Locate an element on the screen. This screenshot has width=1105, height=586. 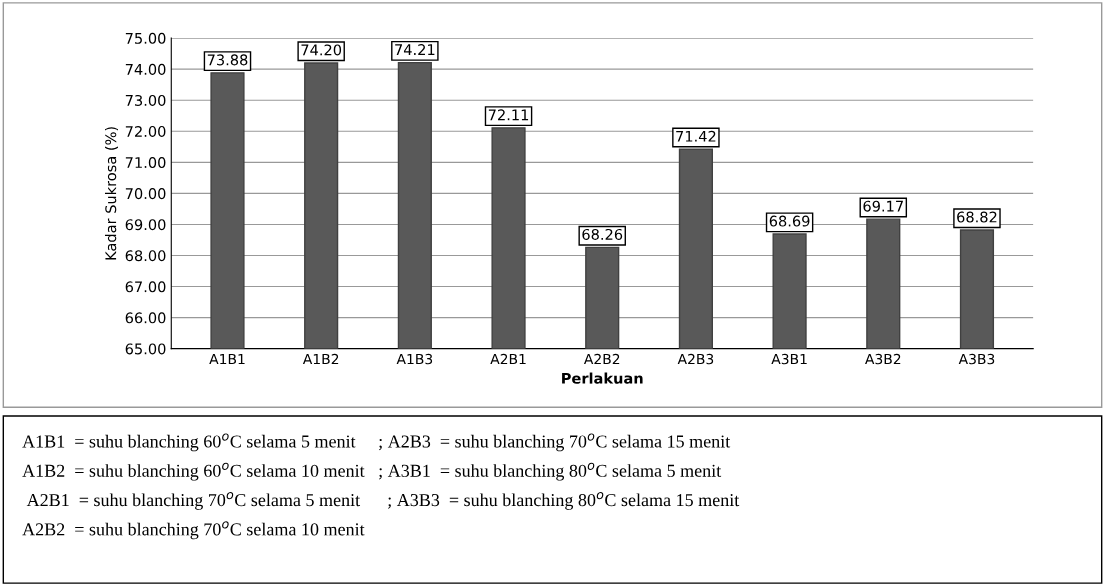
text: A2B1 = suhu blanching 70$^{o}$C selama 5 menit ; A3B3 = suhu blanching 80$^{o}$C selama 15 menit is located at coordinates (383, 501).